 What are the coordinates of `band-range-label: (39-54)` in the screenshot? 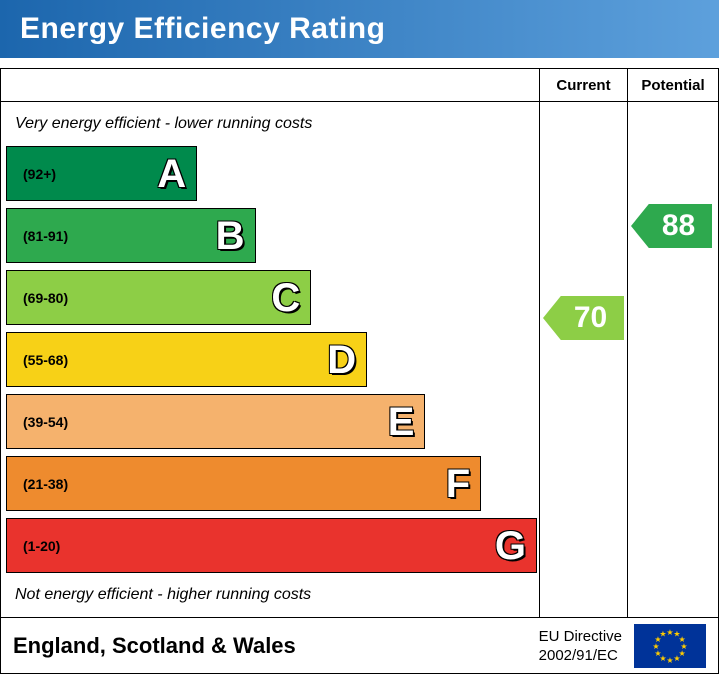 It's located at (46, 421).